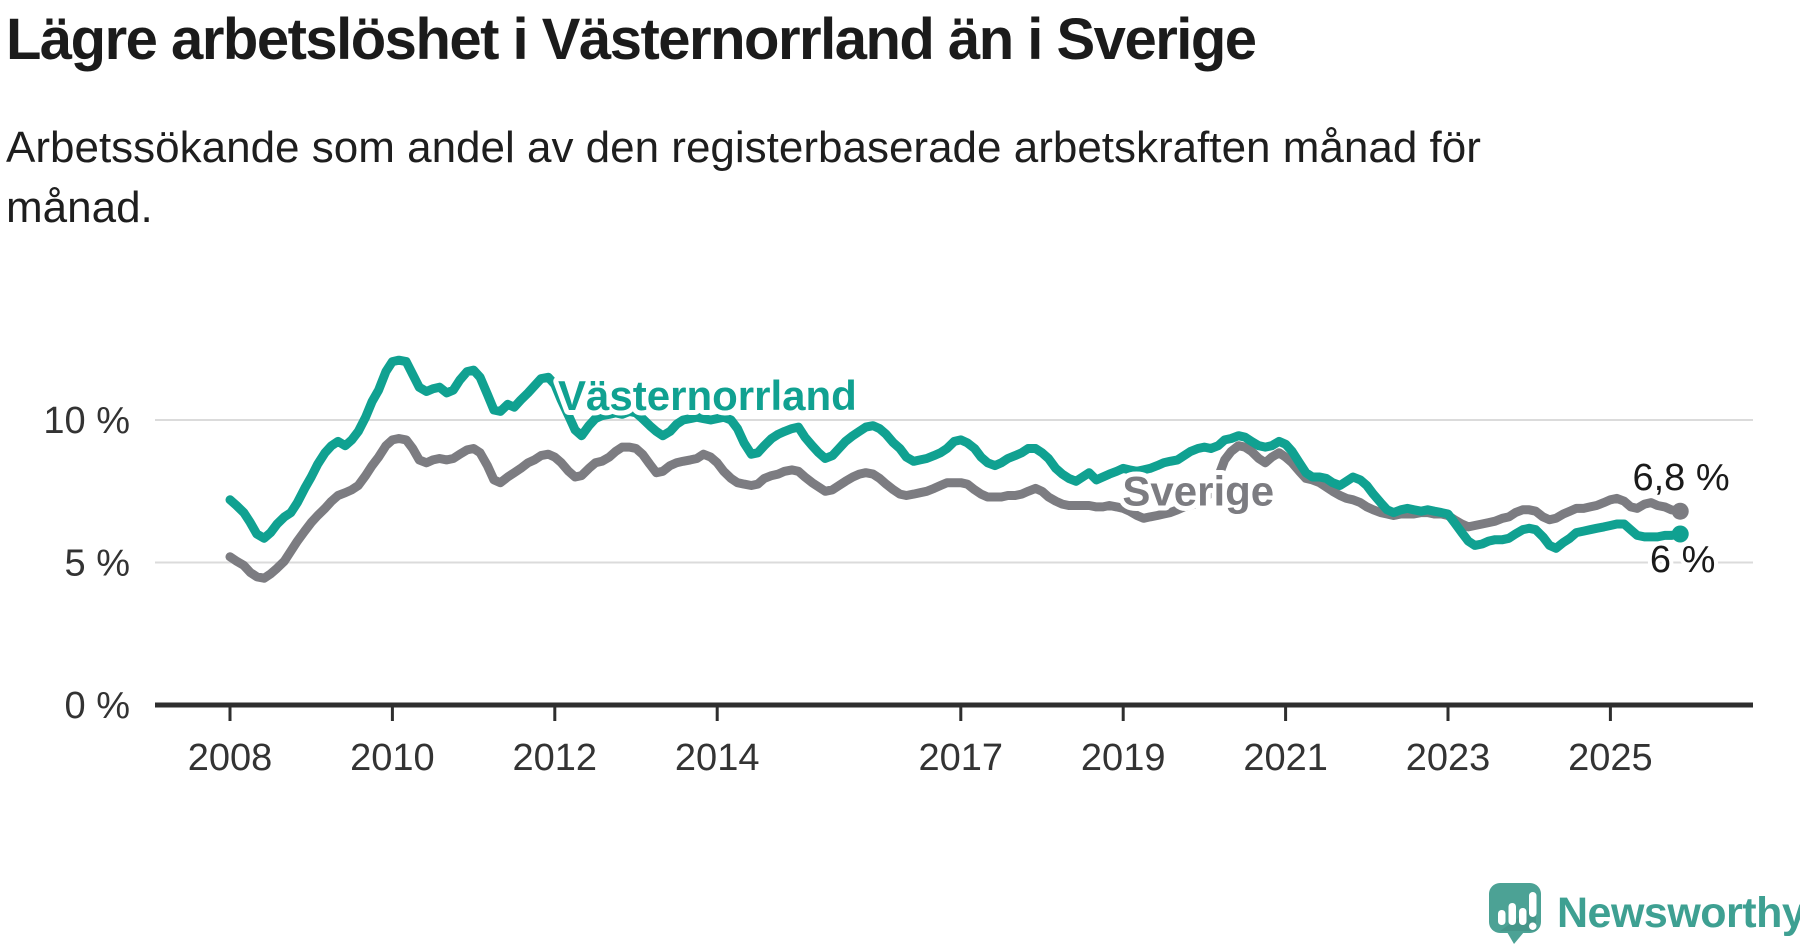  I want to click on x-axis-tick-label-2008: 2008, so click(230, 758).